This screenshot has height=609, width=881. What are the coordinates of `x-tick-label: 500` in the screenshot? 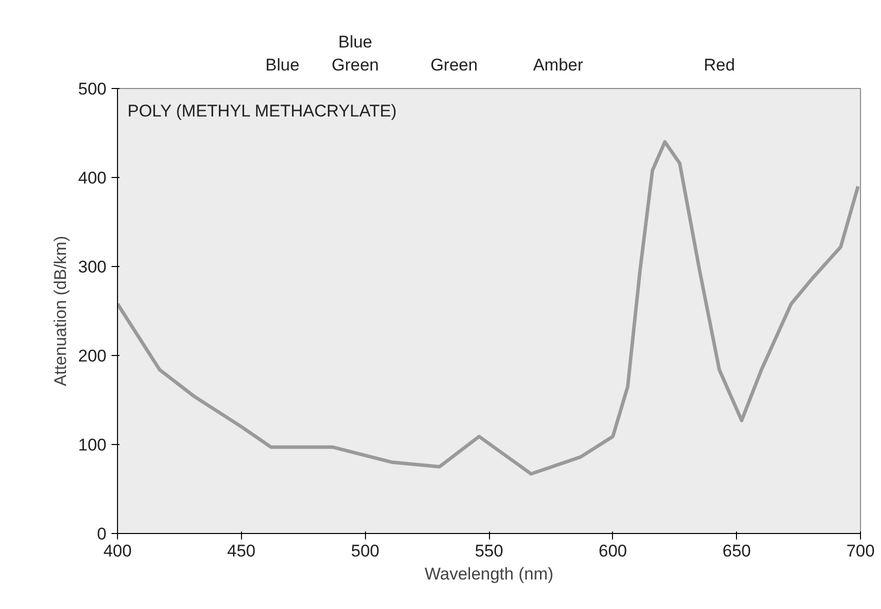 It's located at (365, 551).